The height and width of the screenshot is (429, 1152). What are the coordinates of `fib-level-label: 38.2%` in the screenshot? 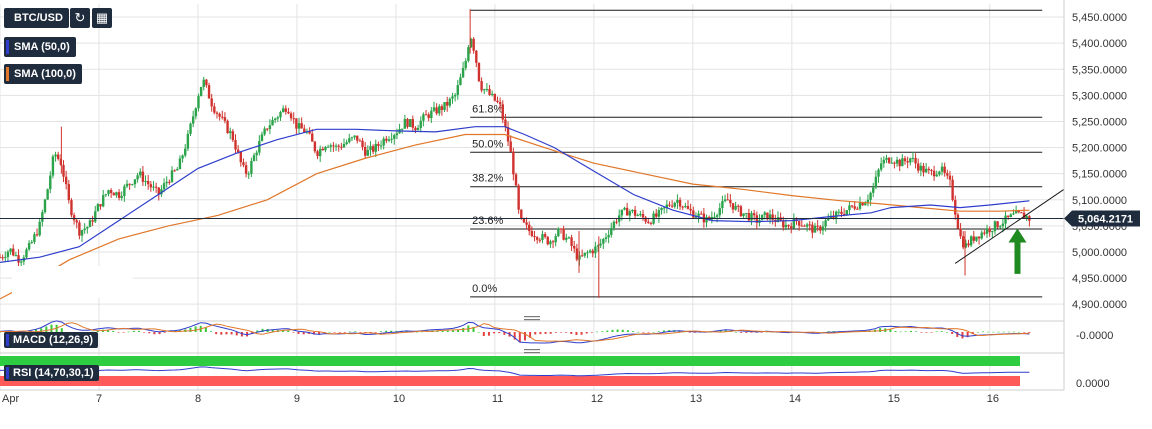 It's located at (487, 179).